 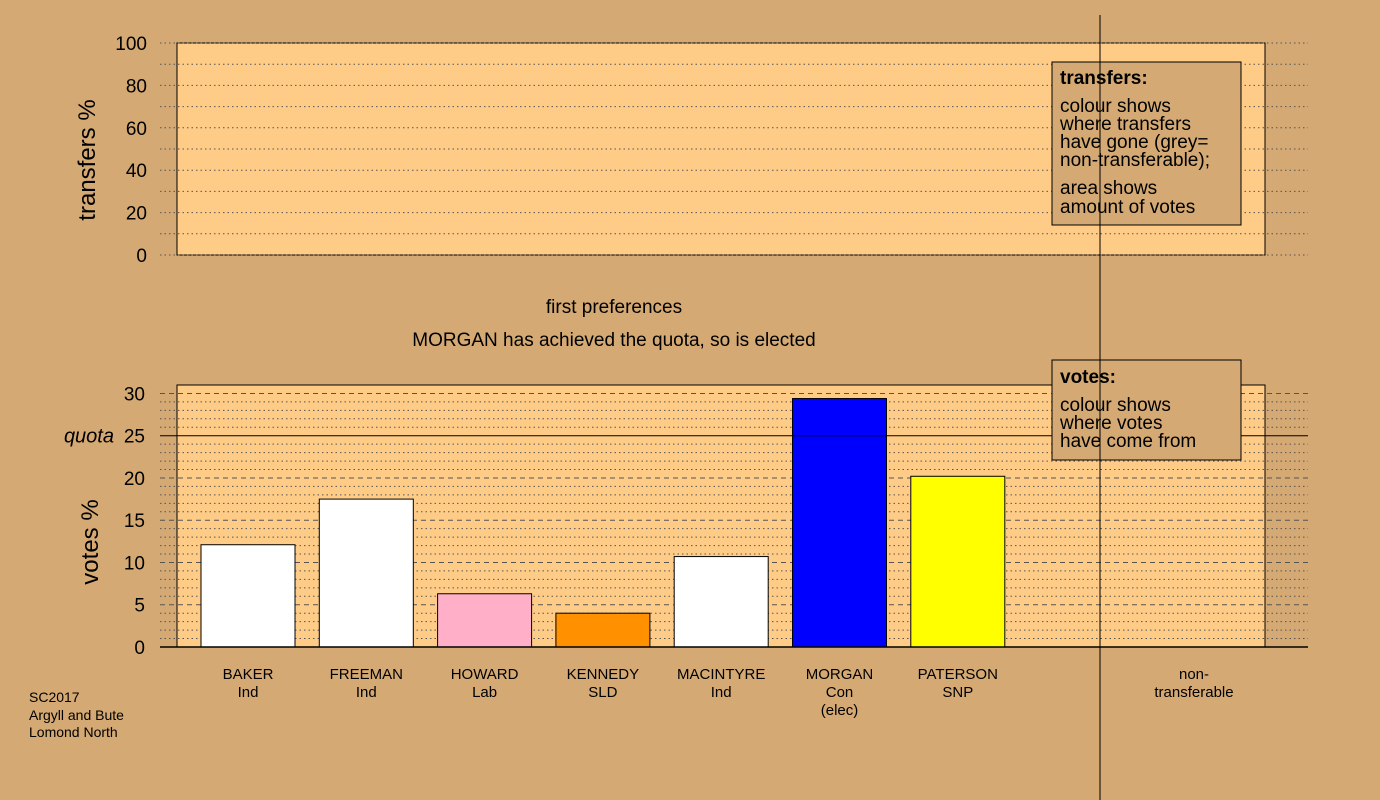 I want to click on candidate-name-label: MORGAN, so click(x=840, y=674).